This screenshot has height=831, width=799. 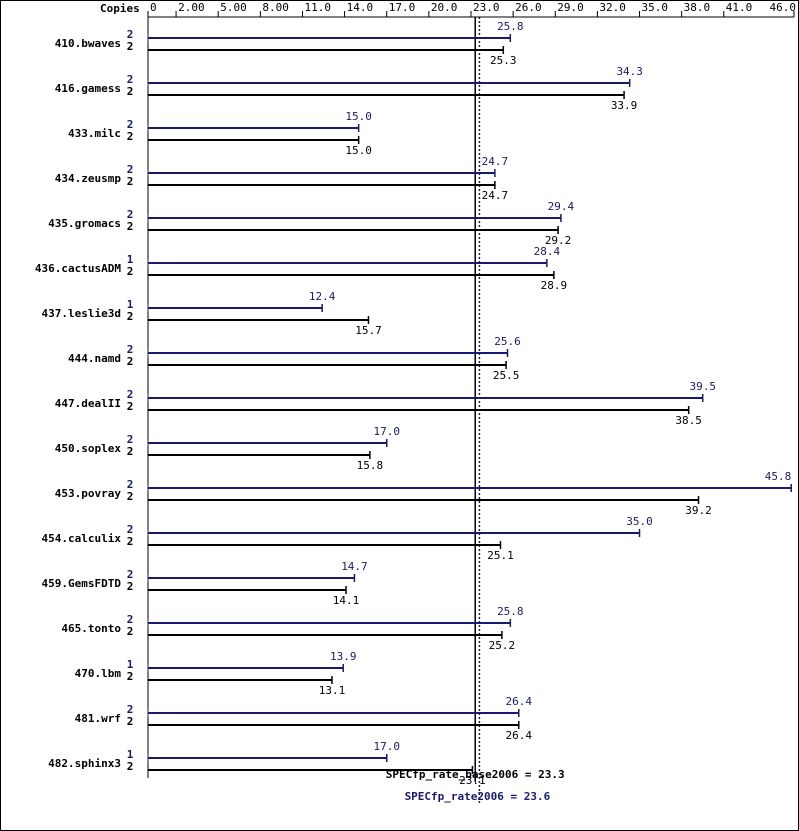 I want to click on value-label: 34.3, so click(x=629, y=71).